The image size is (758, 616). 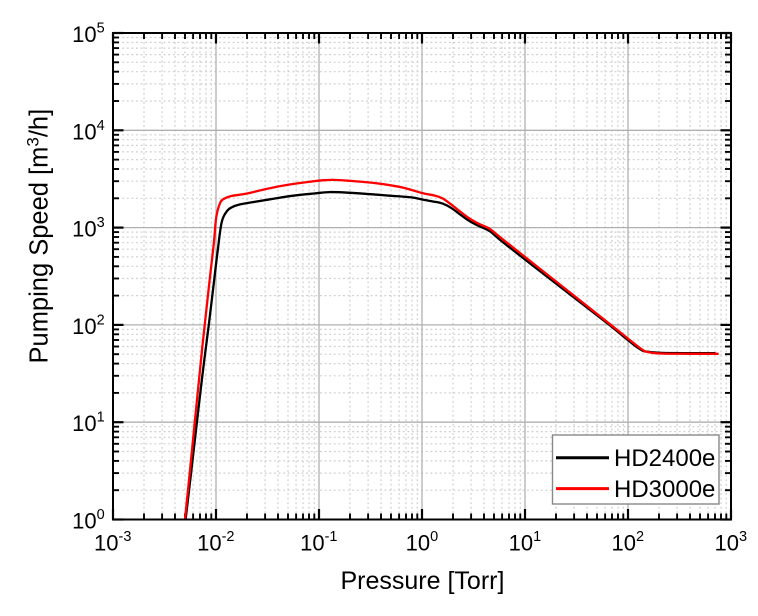 I want to click on svg-text: Pumping Speed [m3/h], so click(x=39, y=236).